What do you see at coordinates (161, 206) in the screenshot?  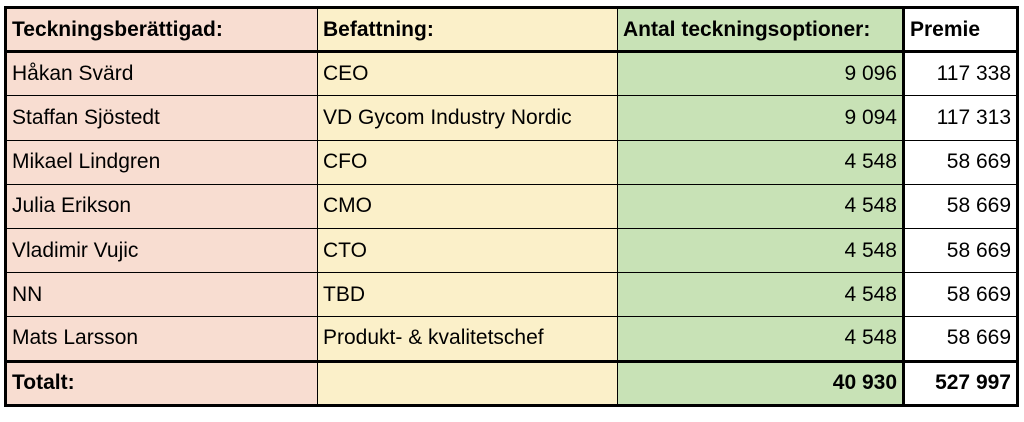 I see `cell-name: Julia Erikson` at bounding box center [161, 206].